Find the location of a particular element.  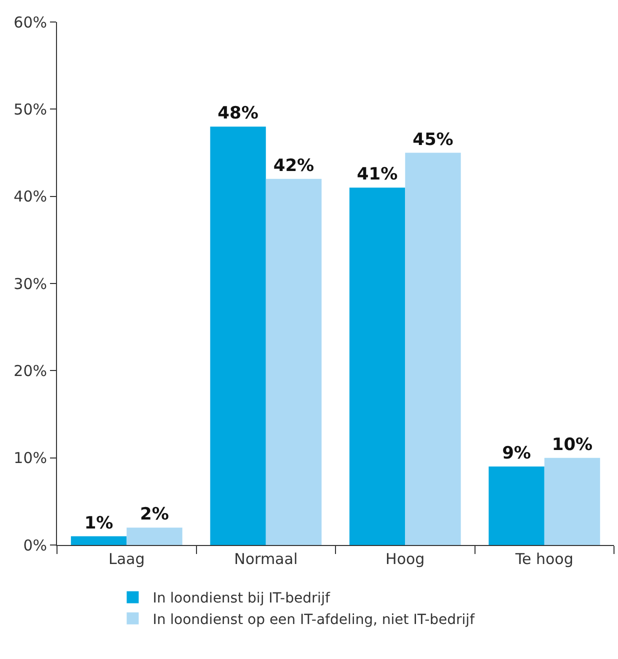

x-tick-label: Te hoog is located at coordinates (544, 559).